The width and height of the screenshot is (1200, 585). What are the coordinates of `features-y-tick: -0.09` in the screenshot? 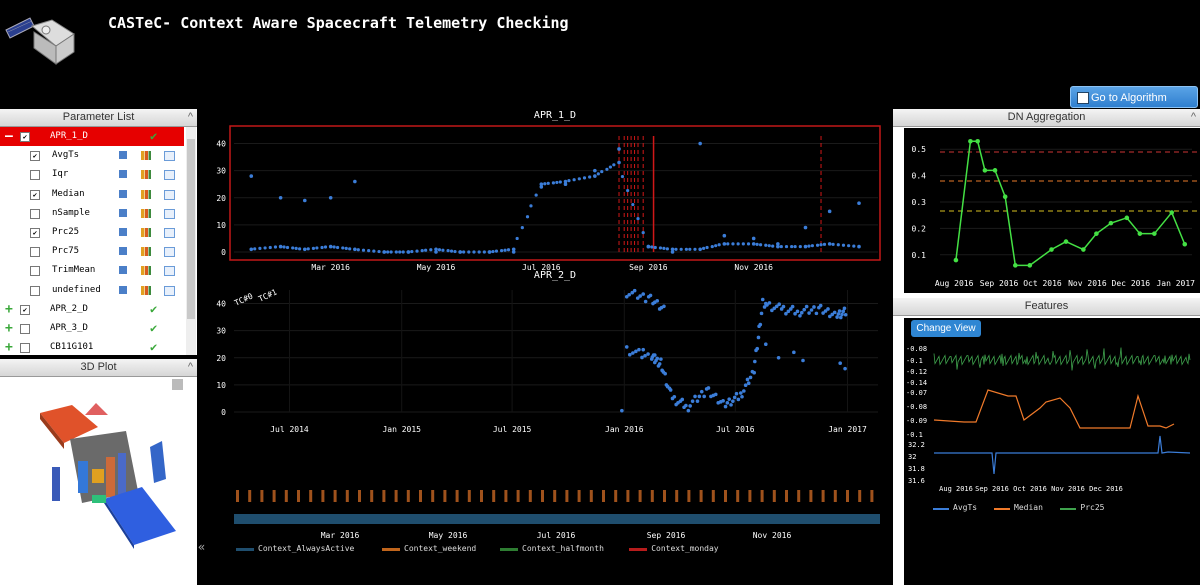 It's located at (916, 421).